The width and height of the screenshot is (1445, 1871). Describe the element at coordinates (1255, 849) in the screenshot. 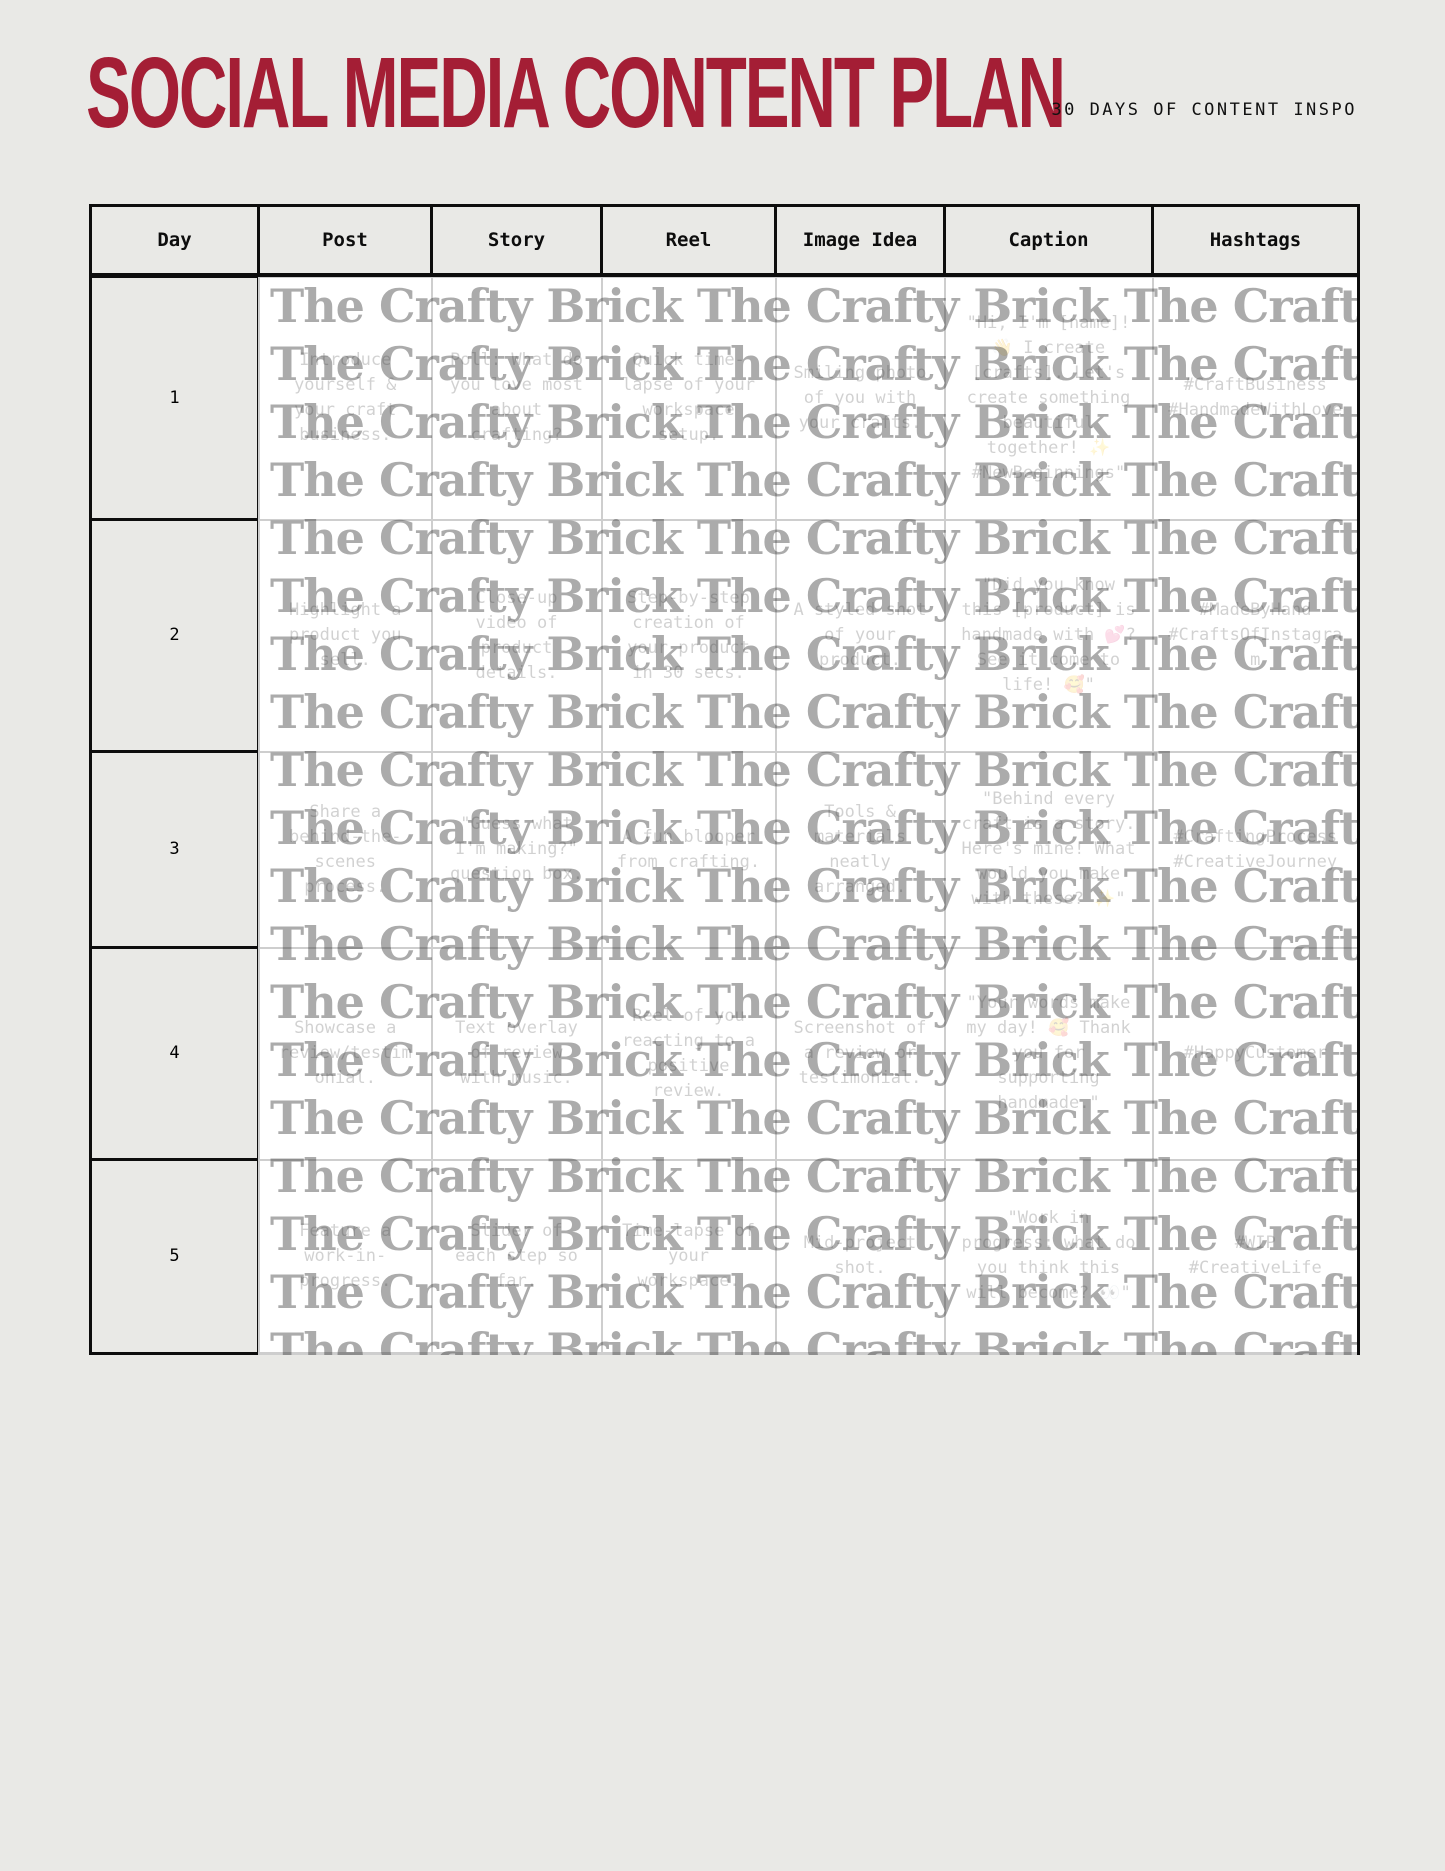

I see `hashtags-cell: #CraftingProcess #CreativeJourney` at that location.